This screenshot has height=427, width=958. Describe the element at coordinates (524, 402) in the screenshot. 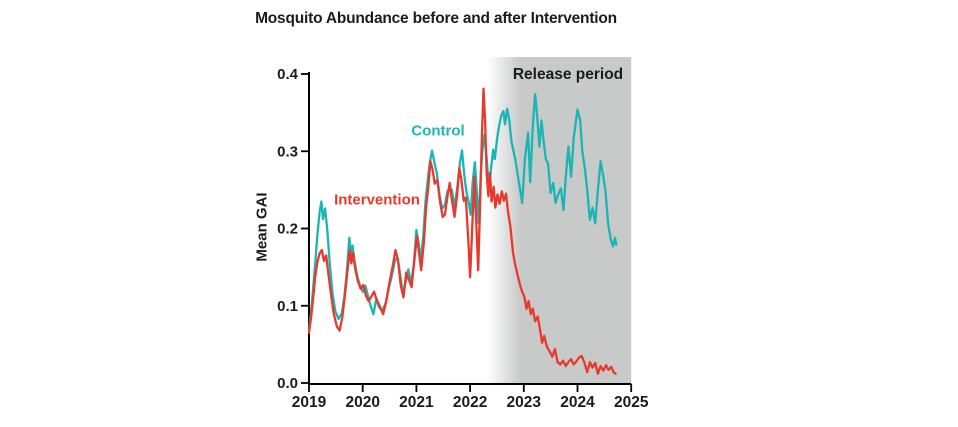

I see `x-tick-label: 2023` at that location.